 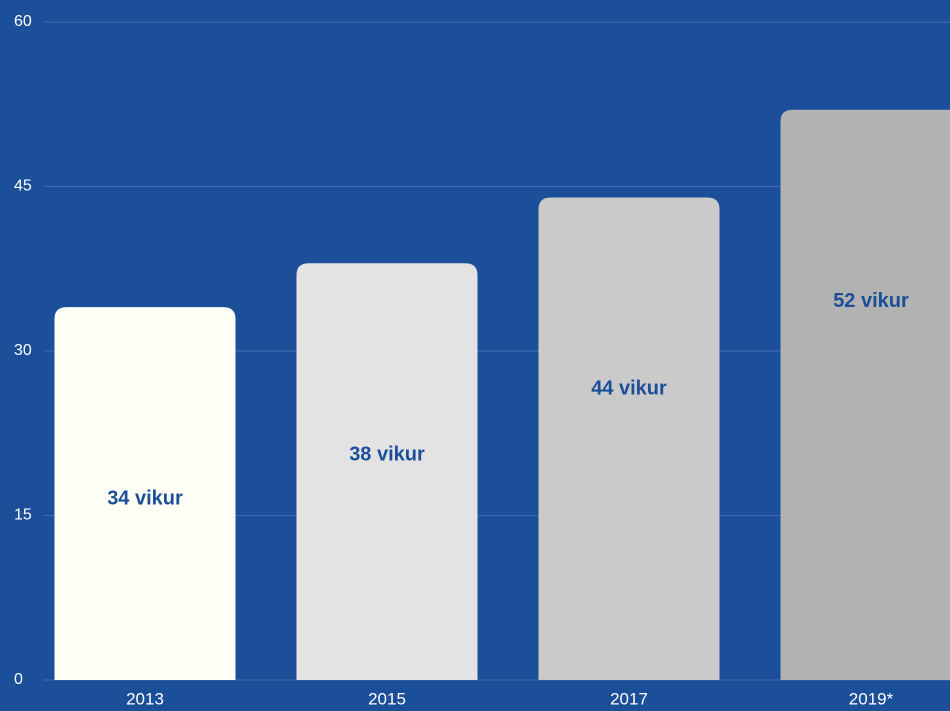 I want to click on x-tick-label: 2019*, so click(x=871, y=698).